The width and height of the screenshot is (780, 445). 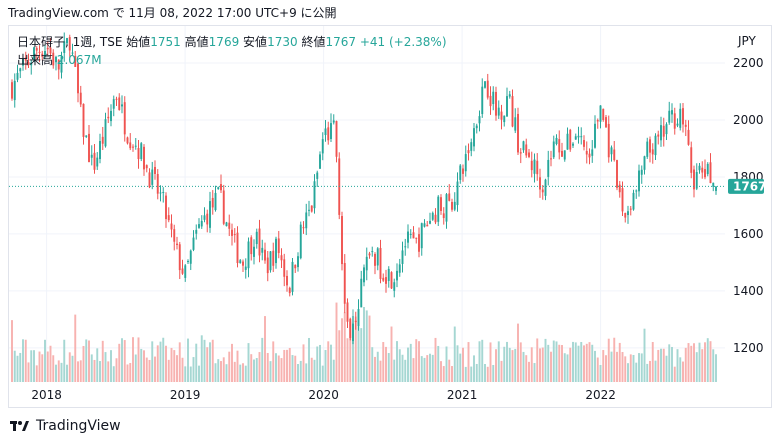 I want to click on footer-logo: TradingView, so click(x=65, y=426).